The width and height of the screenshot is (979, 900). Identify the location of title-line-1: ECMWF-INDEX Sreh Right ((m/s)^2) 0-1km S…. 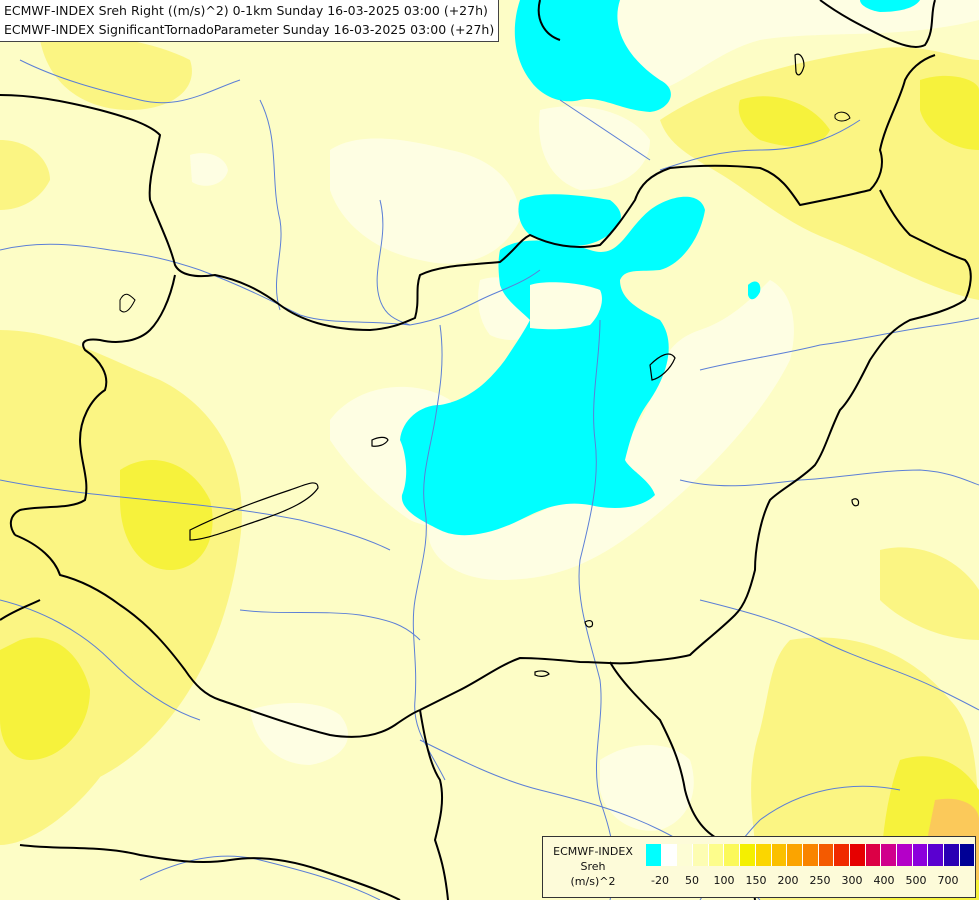
(246, 10).